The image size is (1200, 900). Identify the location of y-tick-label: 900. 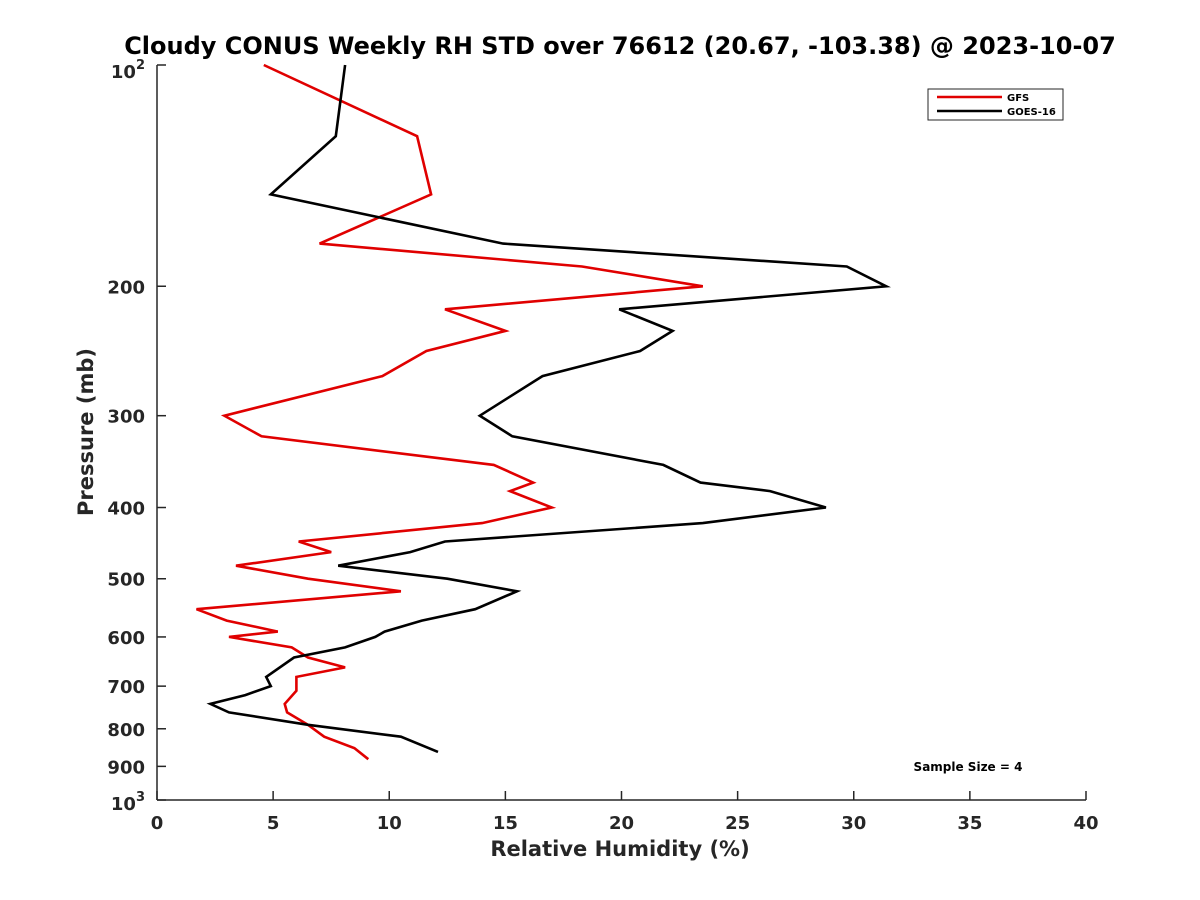
(126, 767).